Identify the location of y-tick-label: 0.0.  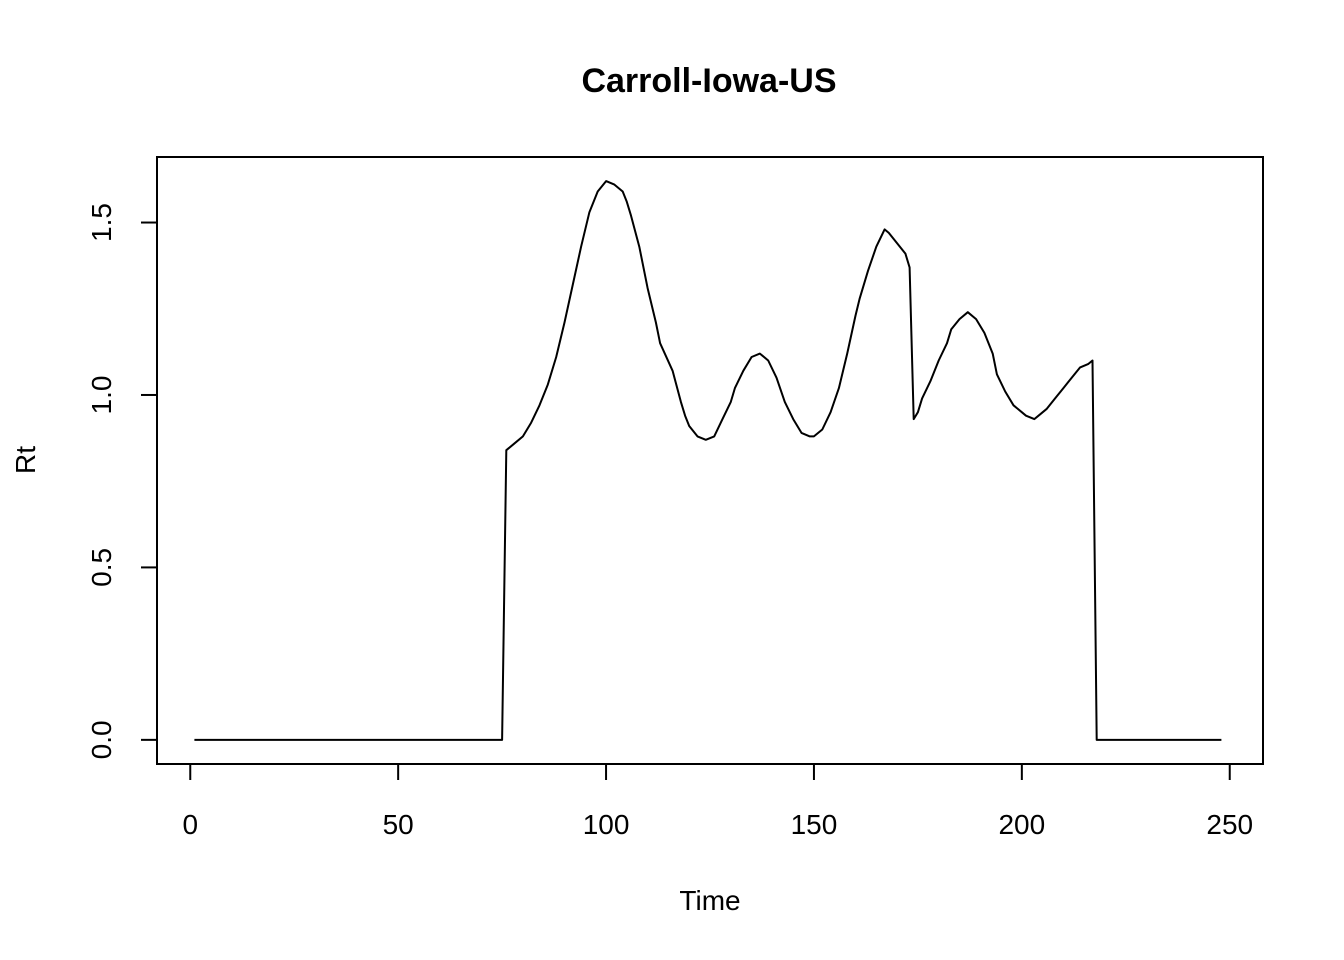
(101, 739).